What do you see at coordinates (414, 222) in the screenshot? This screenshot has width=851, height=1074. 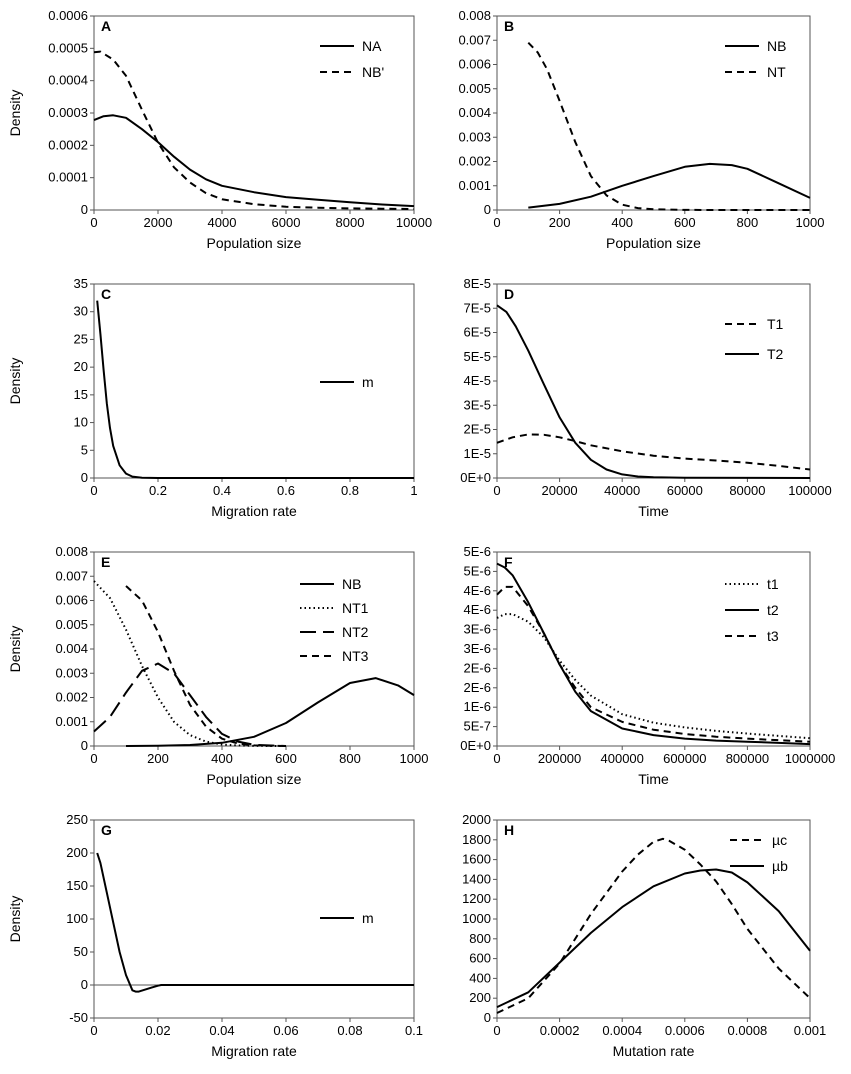 I see `x-tick-label: 10000` at bounding box center [414, 222].